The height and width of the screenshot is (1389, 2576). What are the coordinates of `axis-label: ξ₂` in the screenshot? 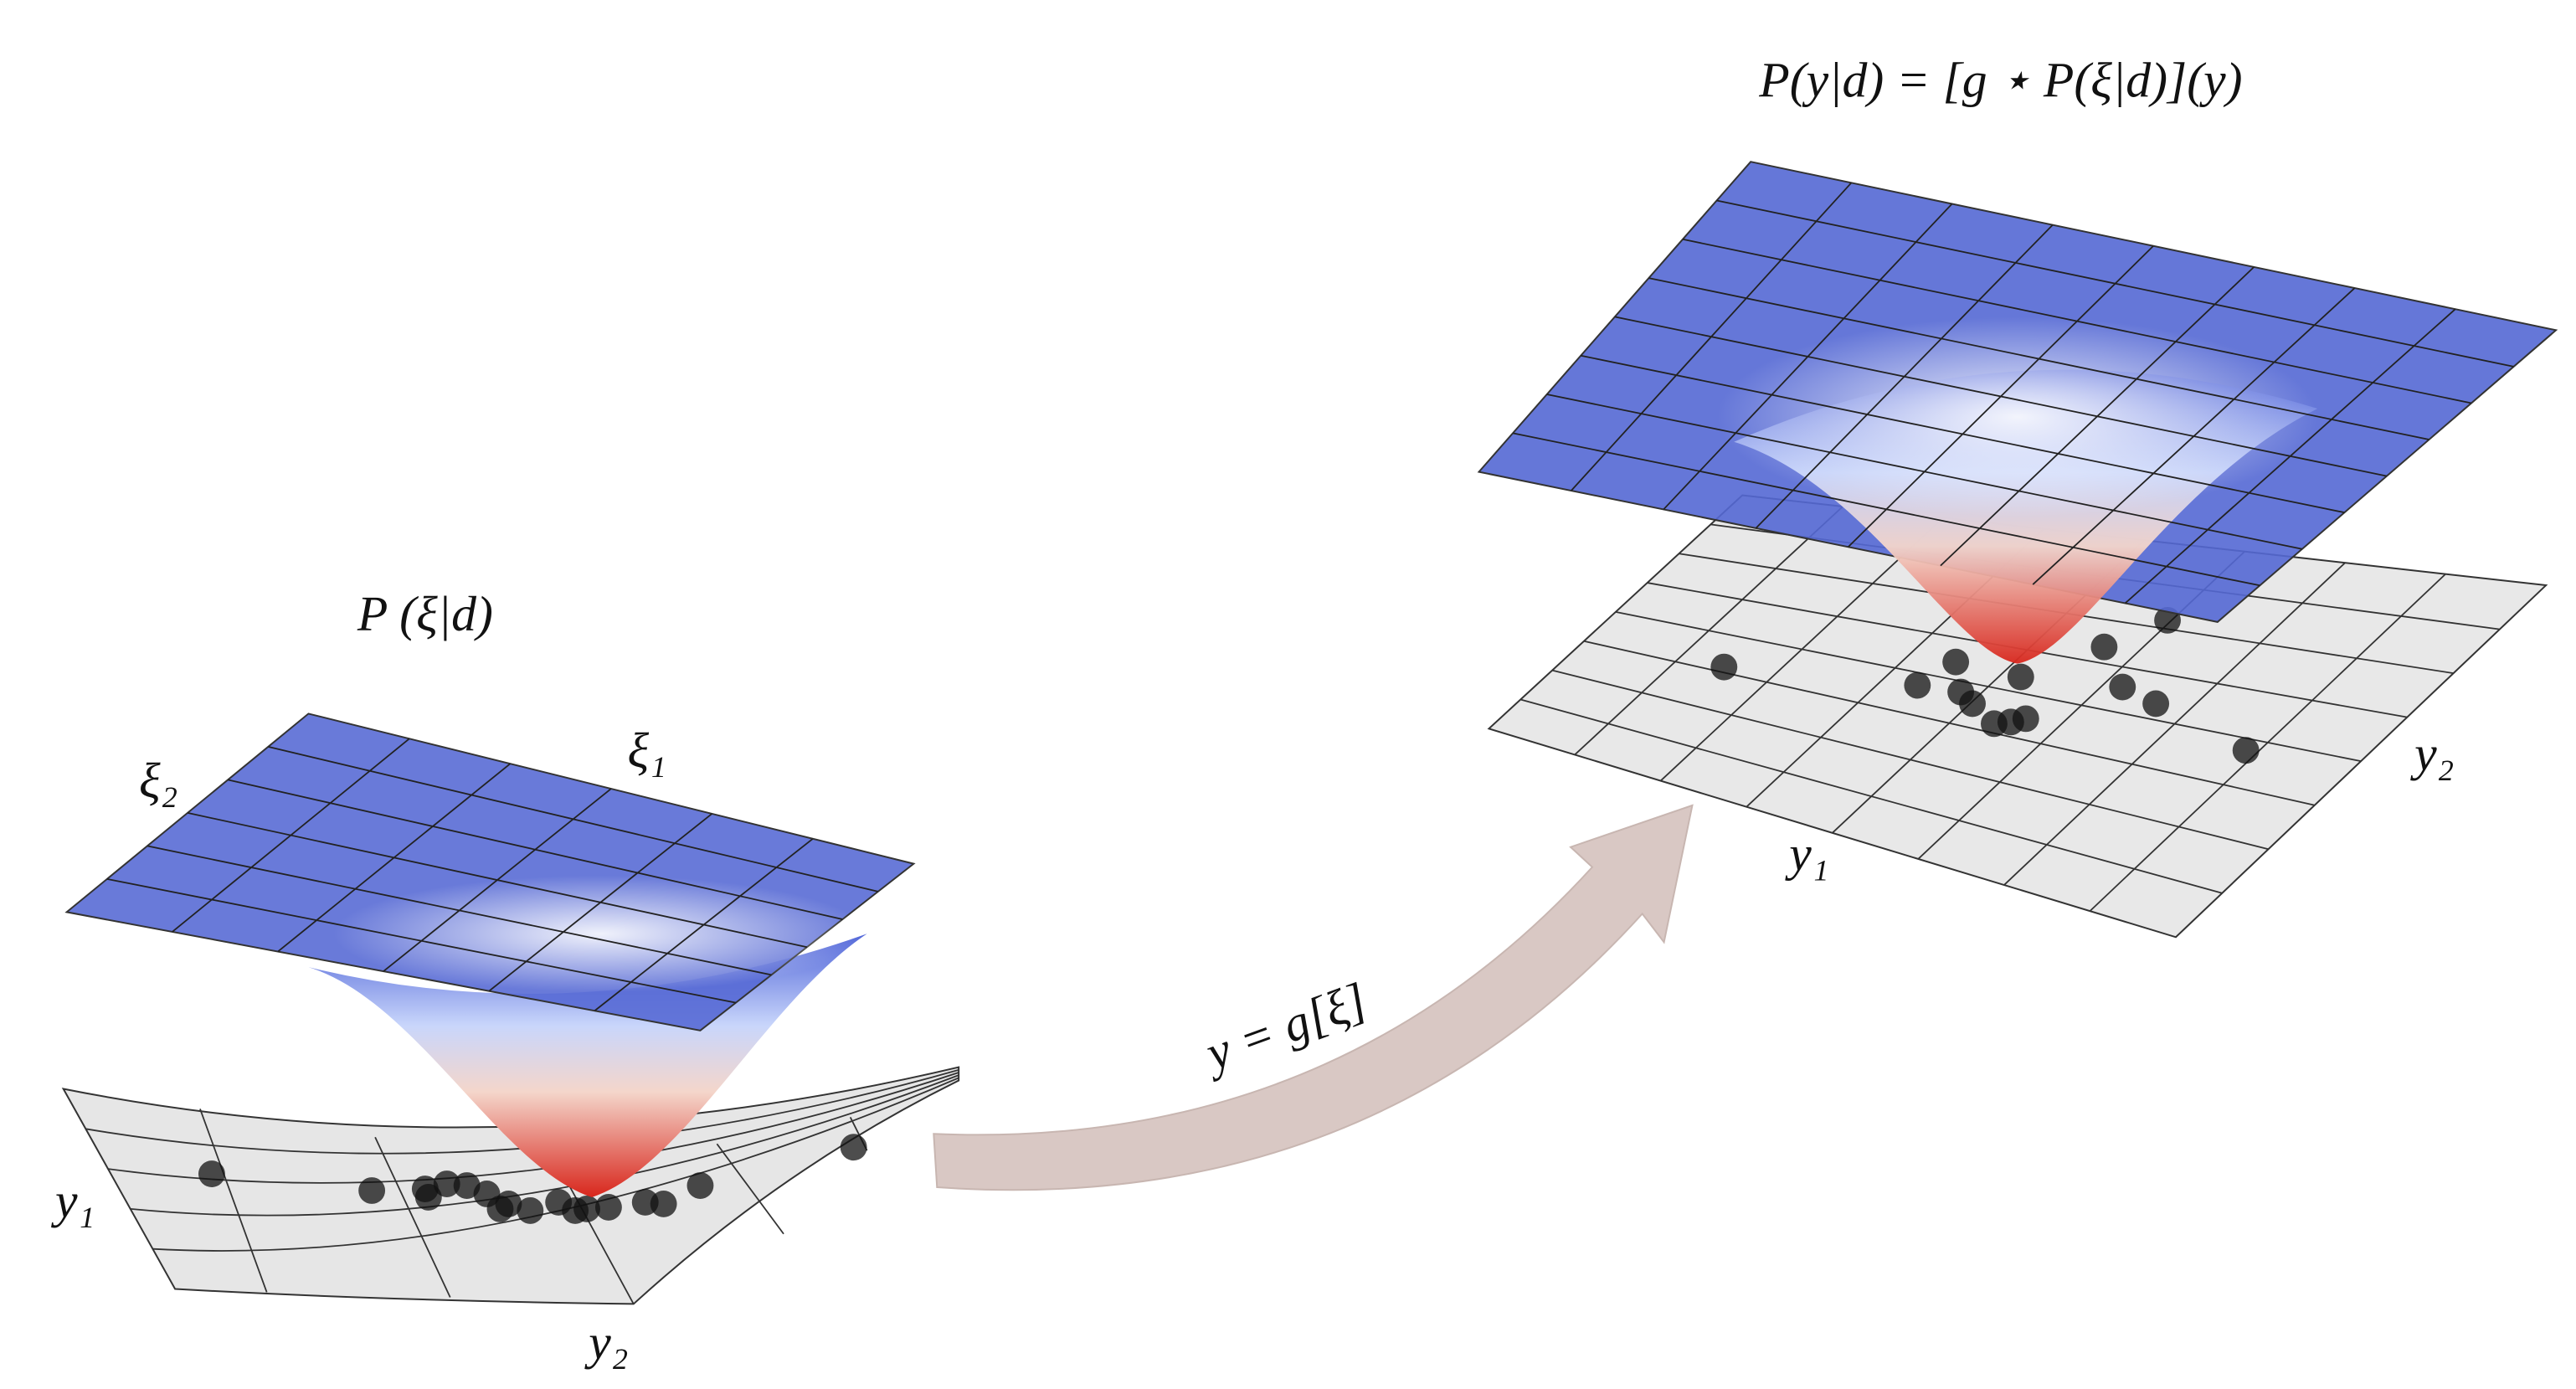 It's located at (158, 781).